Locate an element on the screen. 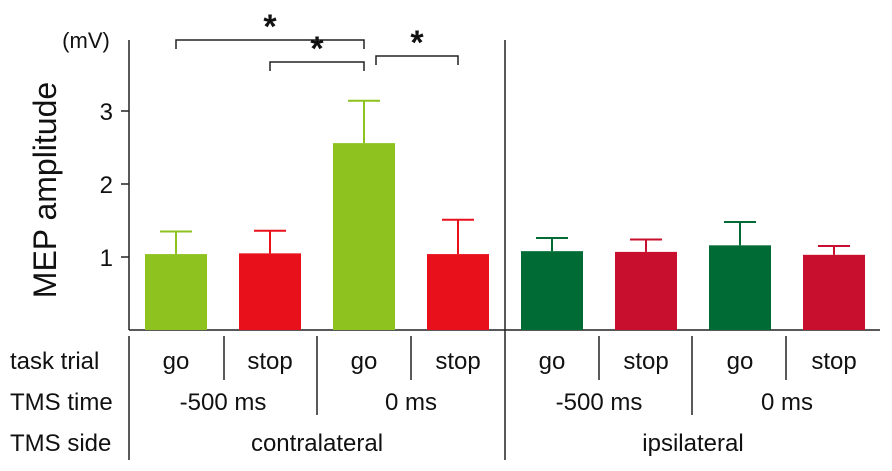 This screenshot has width=892, height=471. tms-side-cell: contralateral is located at coordinates (317, 443).